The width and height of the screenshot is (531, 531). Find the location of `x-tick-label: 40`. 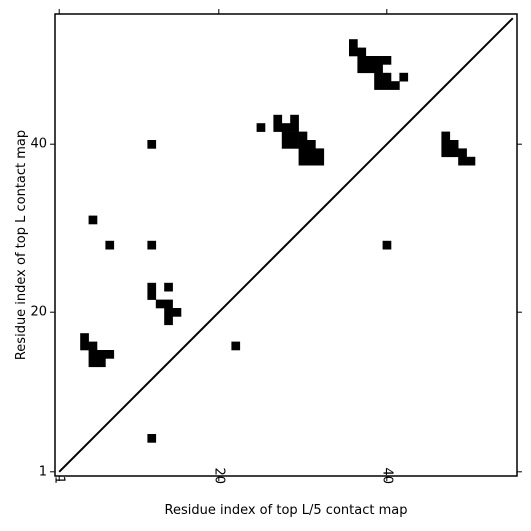

x-tick-label: 40 is located at coordinates (386, 475).